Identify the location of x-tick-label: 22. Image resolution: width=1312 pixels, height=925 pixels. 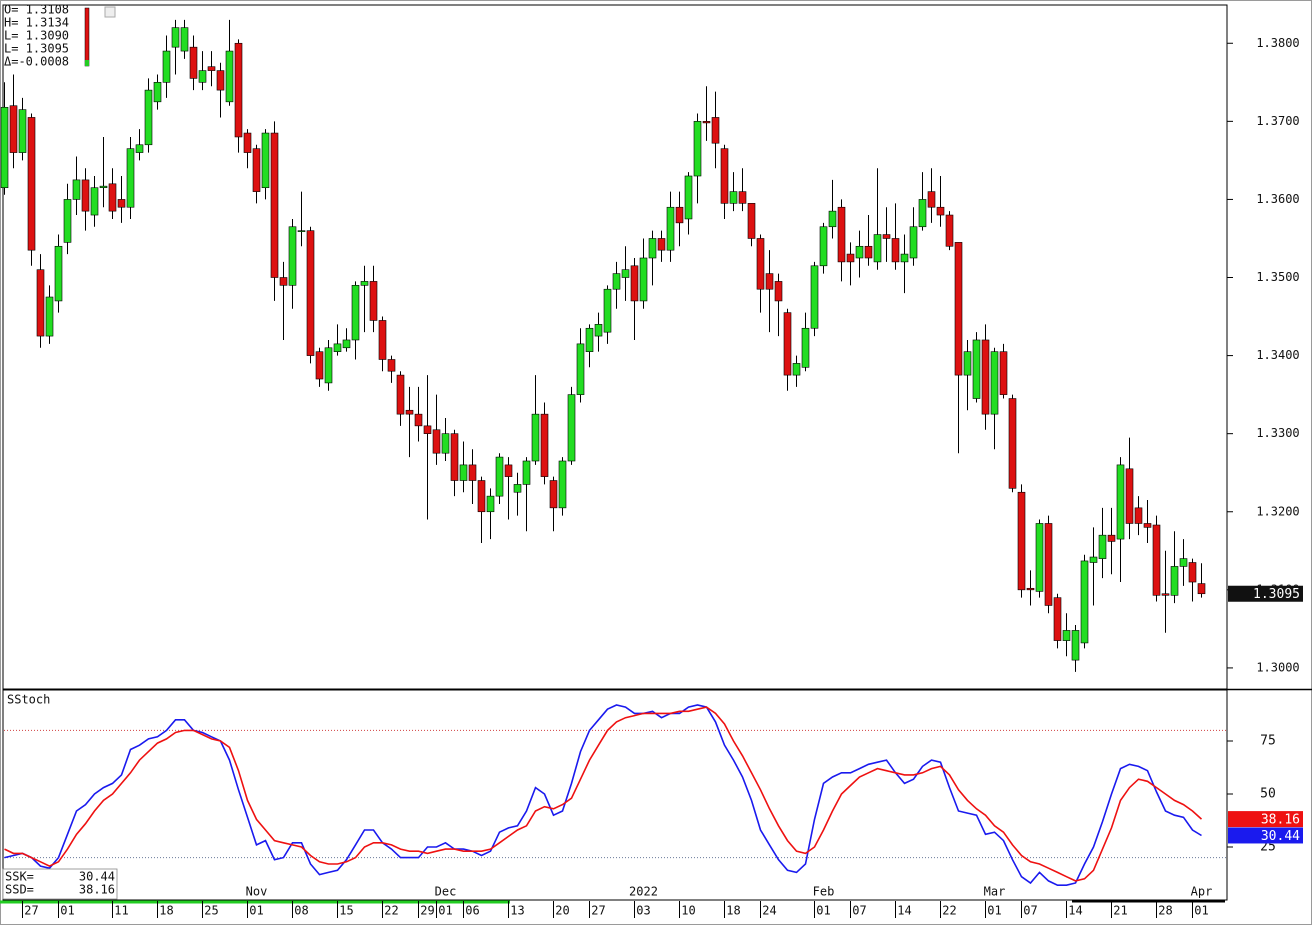
(391, 911).